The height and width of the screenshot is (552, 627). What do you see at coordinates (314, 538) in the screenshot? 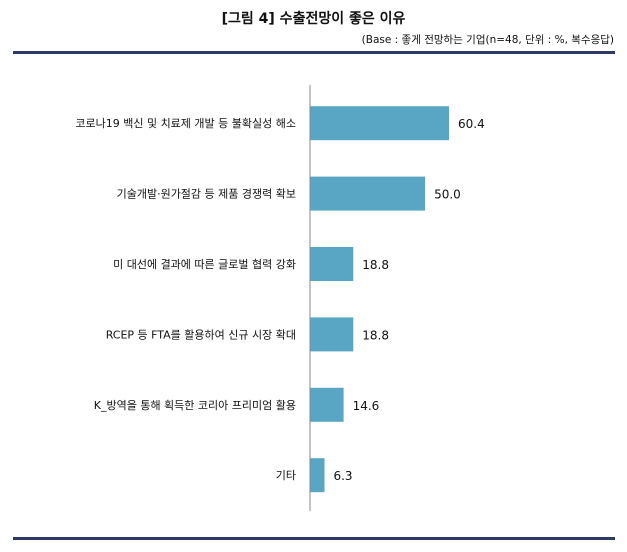
I see `bottom-rule` at bounding box center [314, 538].